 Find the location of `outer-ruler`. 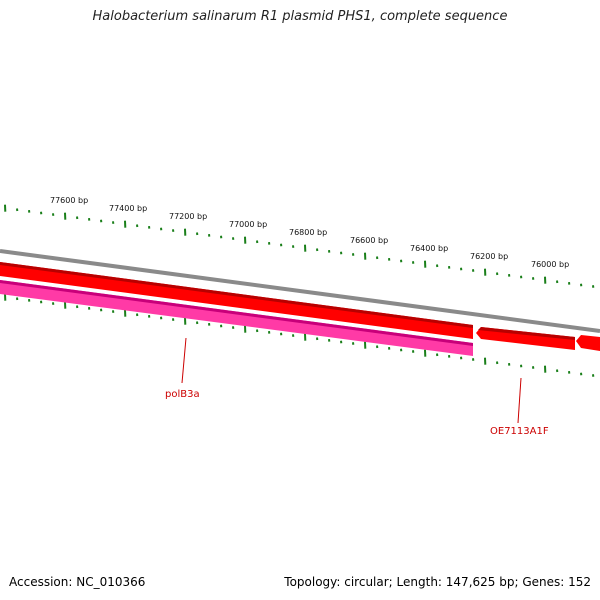

outer-ruler is located at coordinates (299, 246).